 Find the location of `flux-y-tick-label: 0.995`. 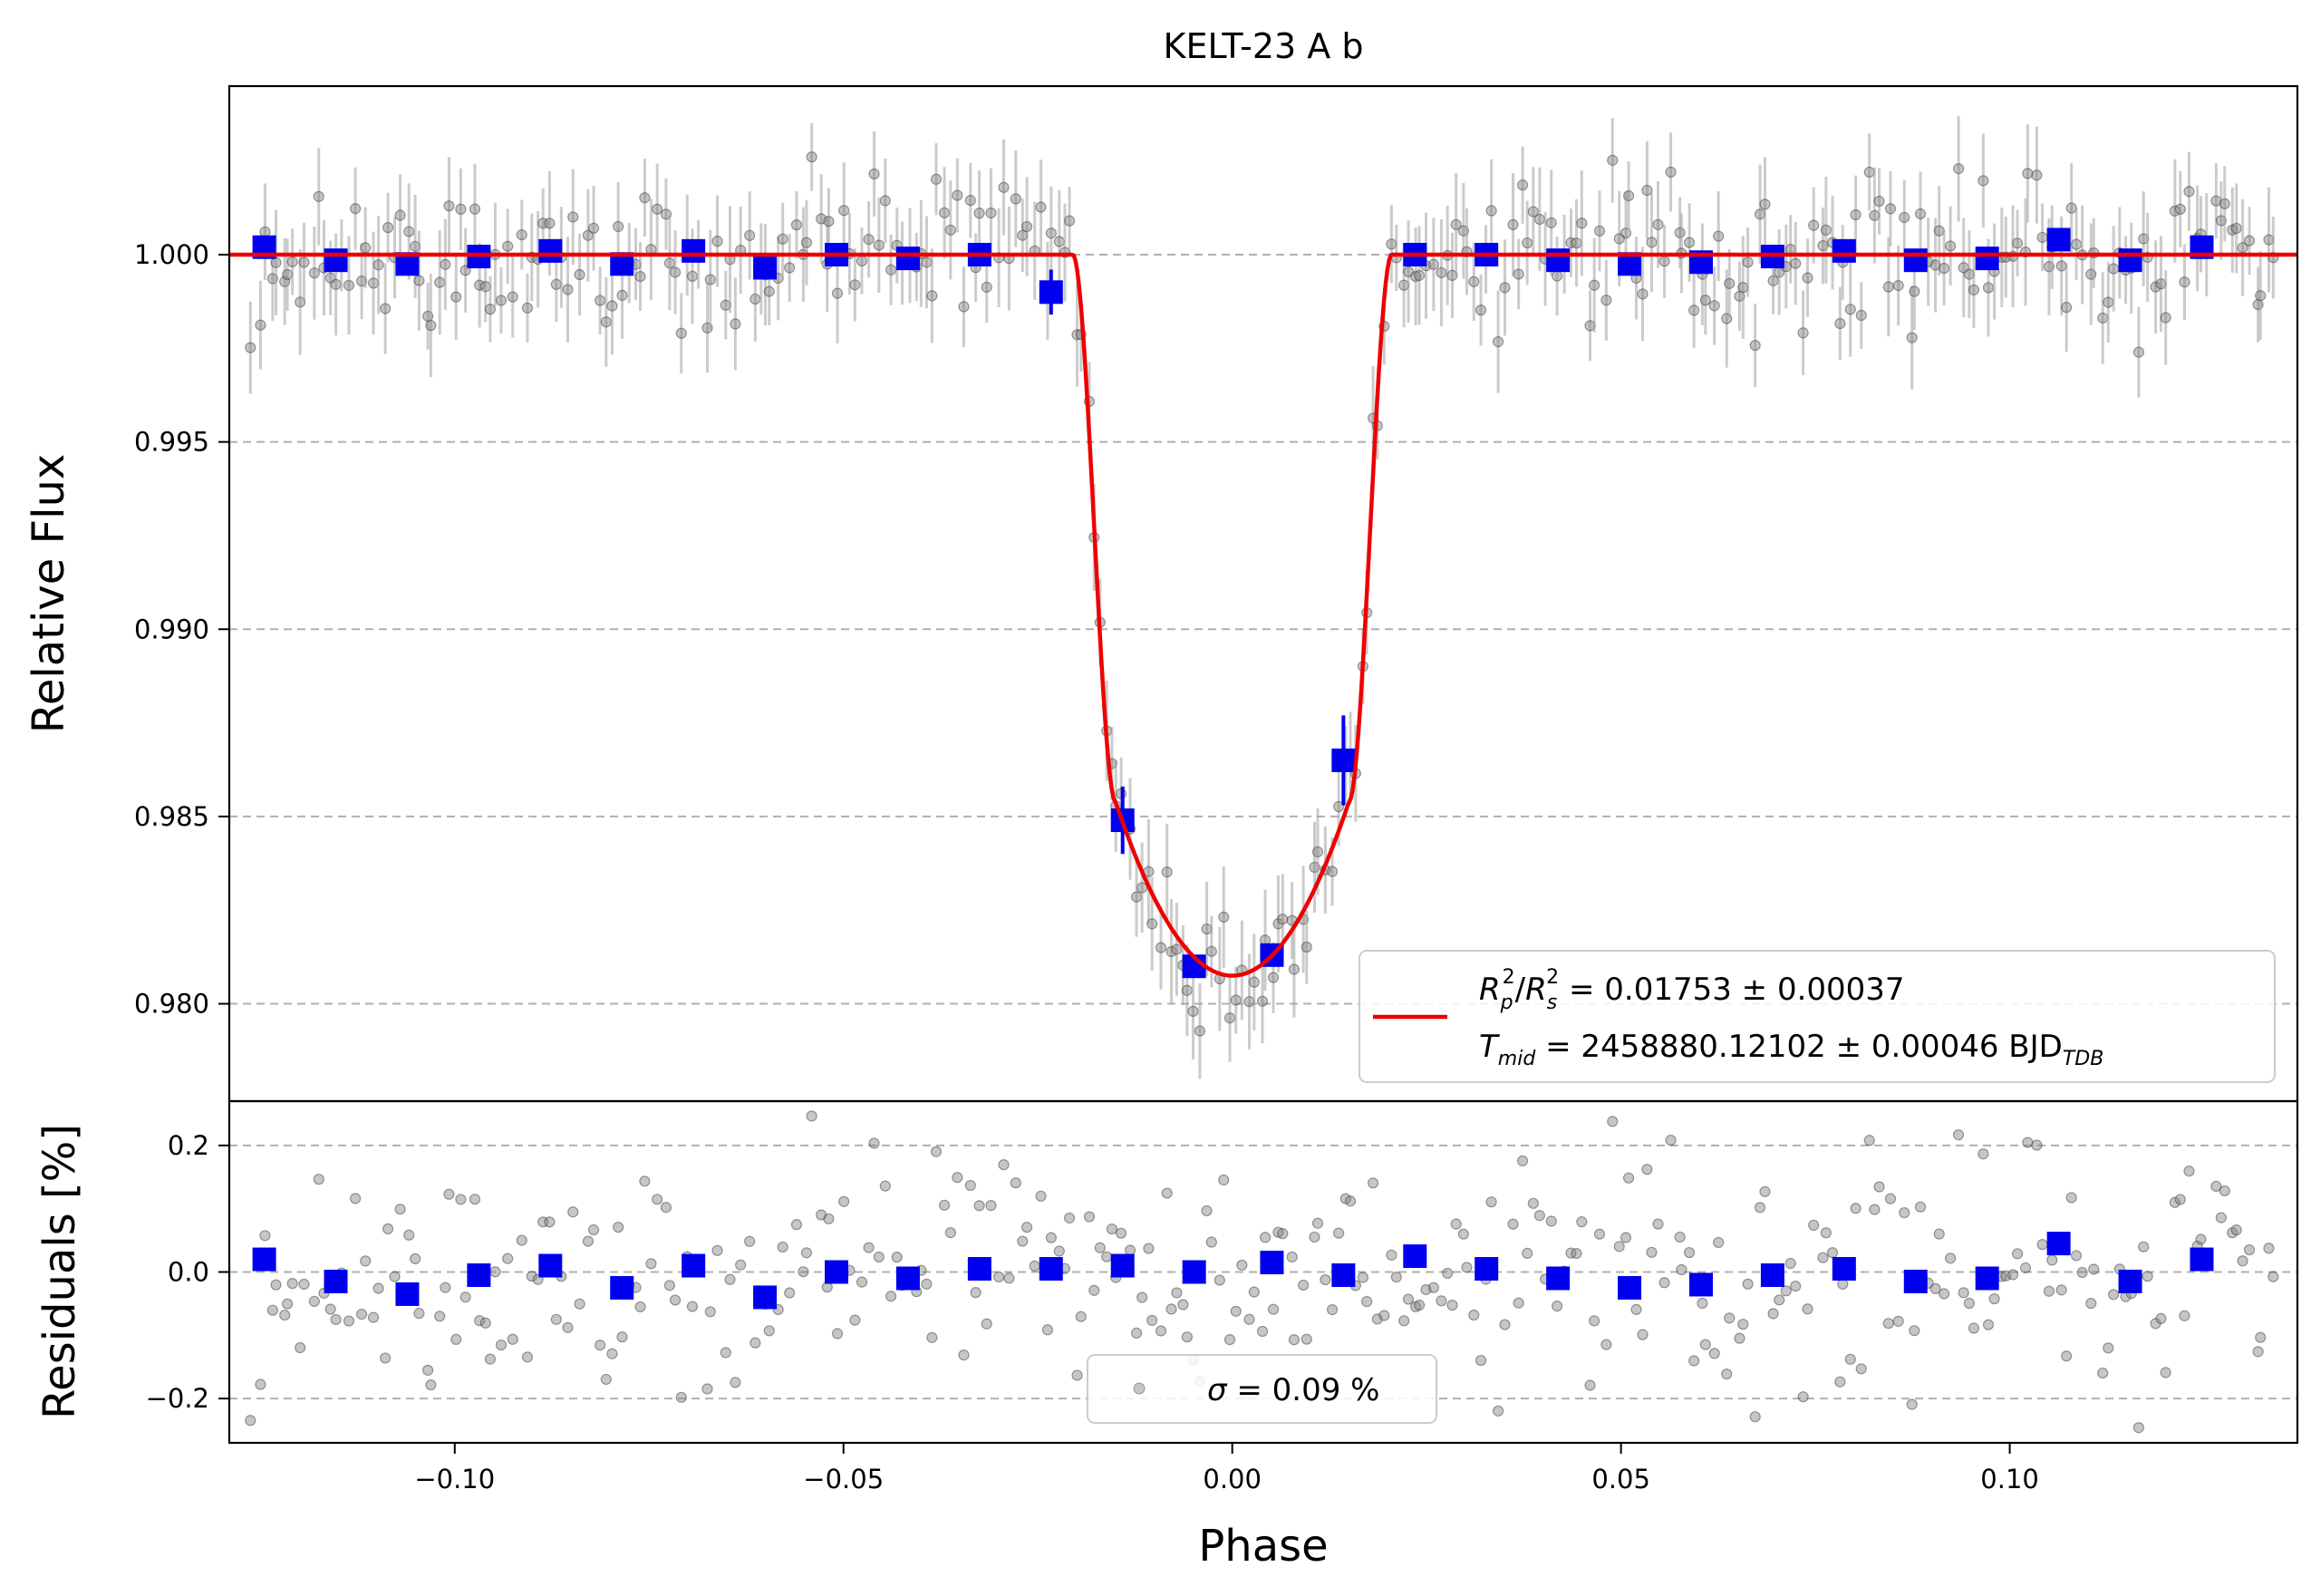

flux-y-tick-label: 0.995 is located at coordinates (172, 442).